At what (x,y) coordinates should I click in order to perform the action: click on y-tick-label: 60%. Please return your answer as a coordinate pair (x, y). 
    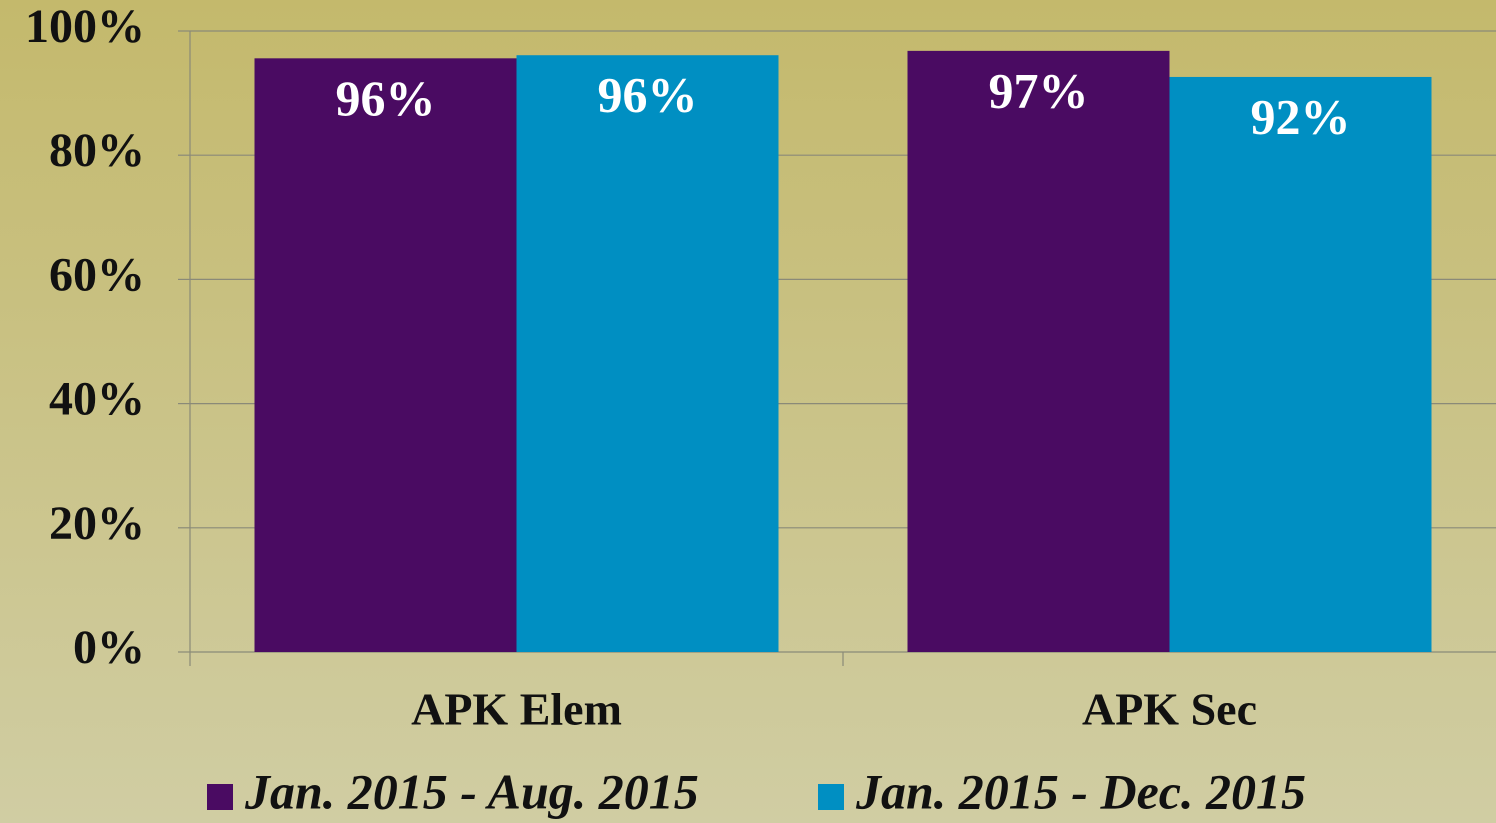
    Looking at the image, I should click on (97, 274).